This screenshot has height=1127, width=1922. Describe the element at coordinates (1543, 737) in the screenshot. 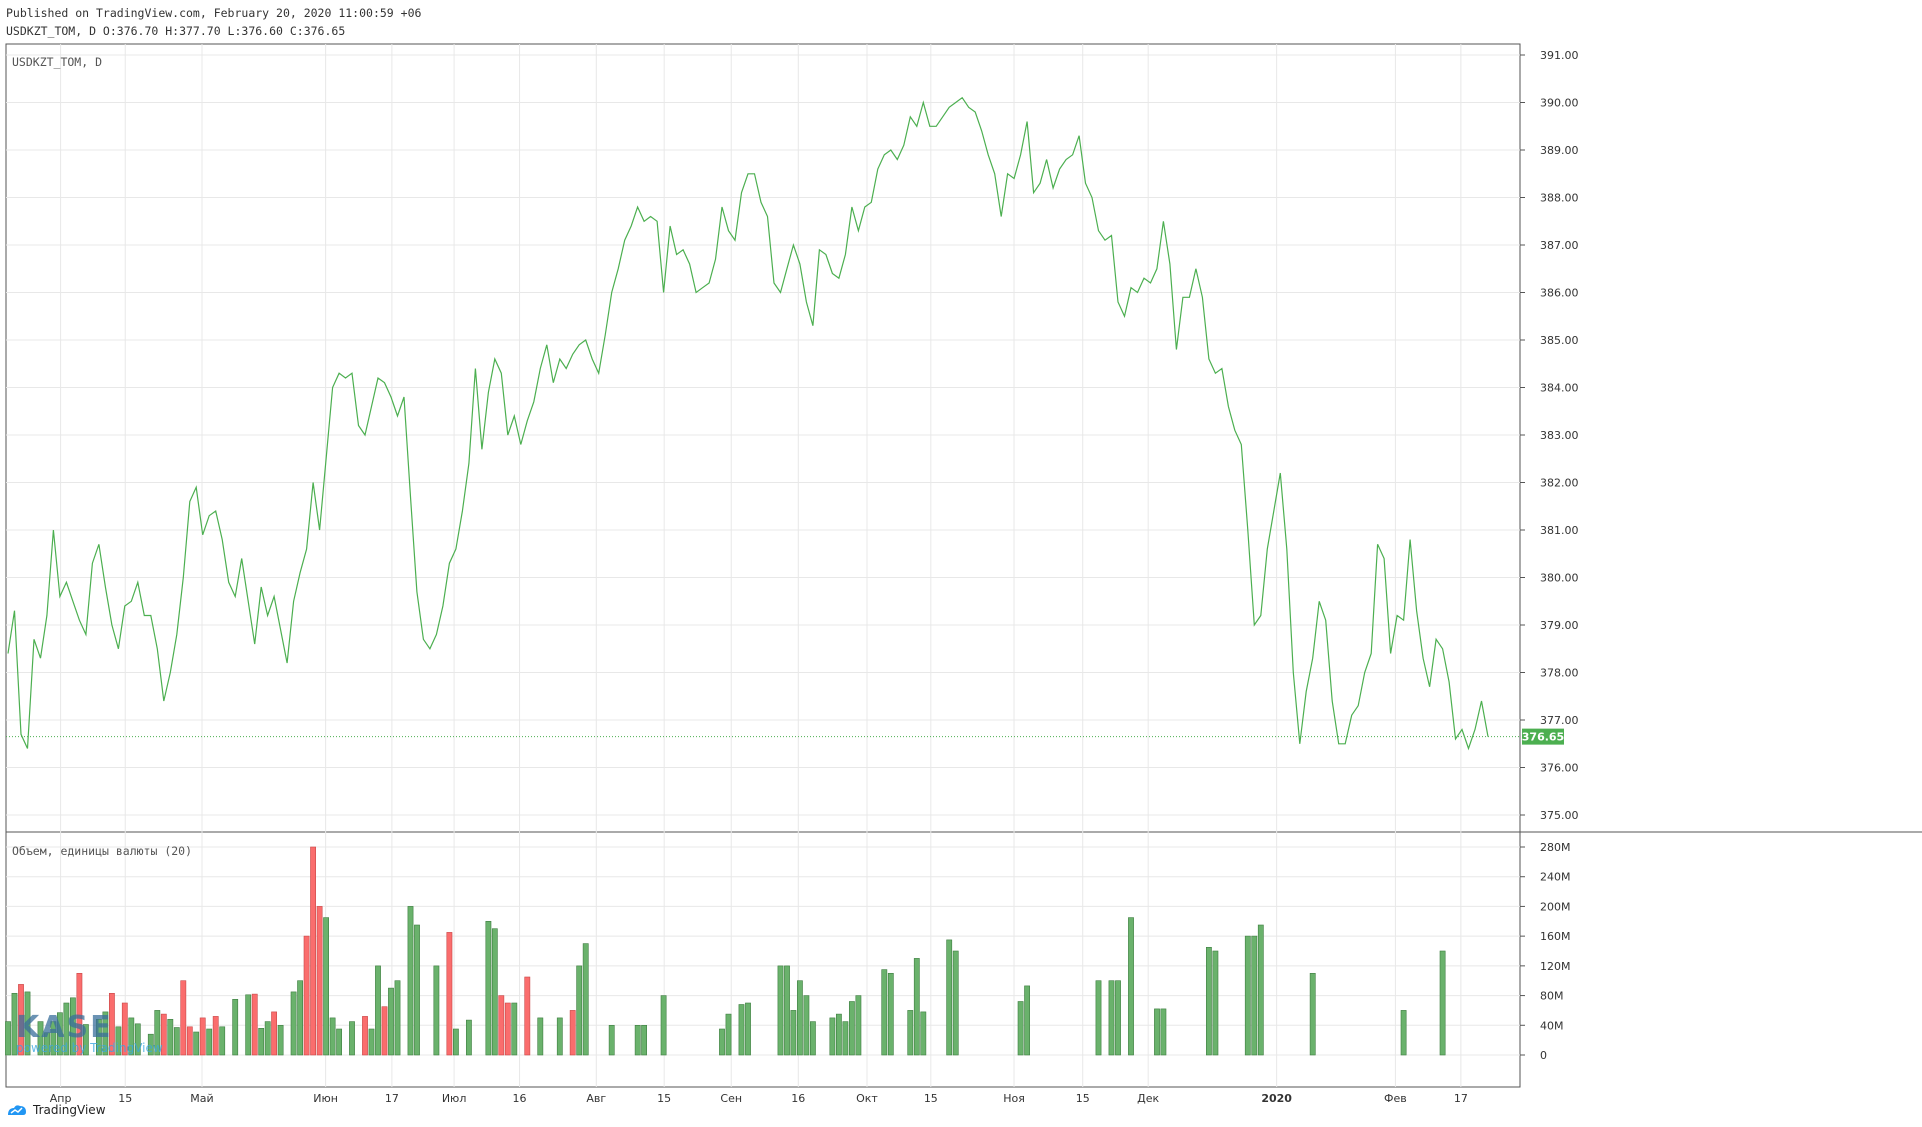

I see `last-price-label: 376.65` at that location.